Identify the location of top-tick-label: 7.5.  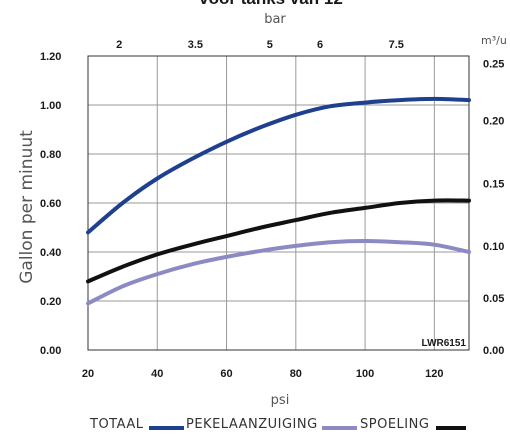
(396, 45).